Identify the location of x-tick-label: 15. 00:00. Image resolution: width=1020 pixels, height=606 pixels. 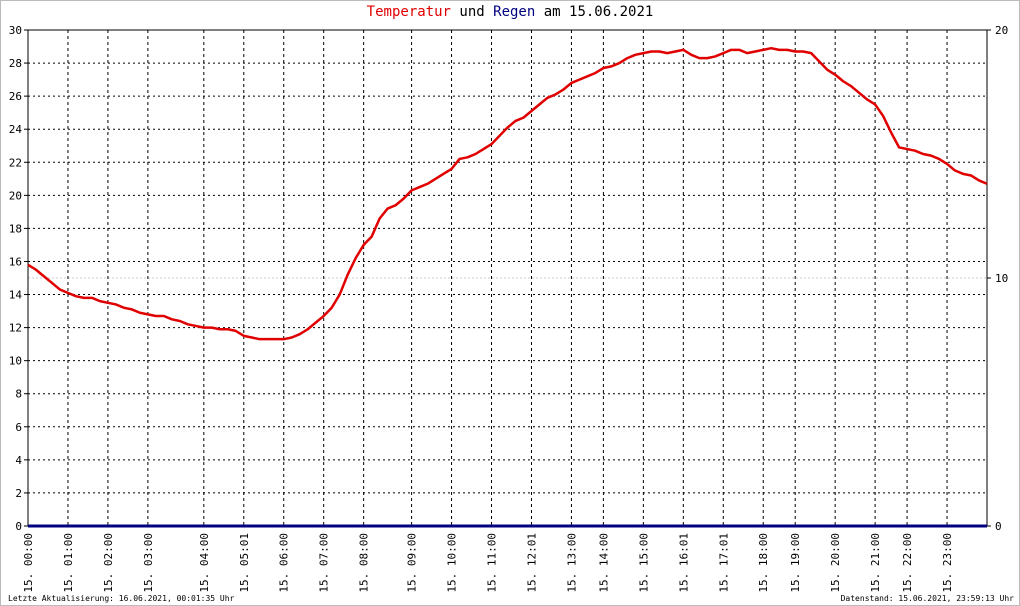
(28, 563).